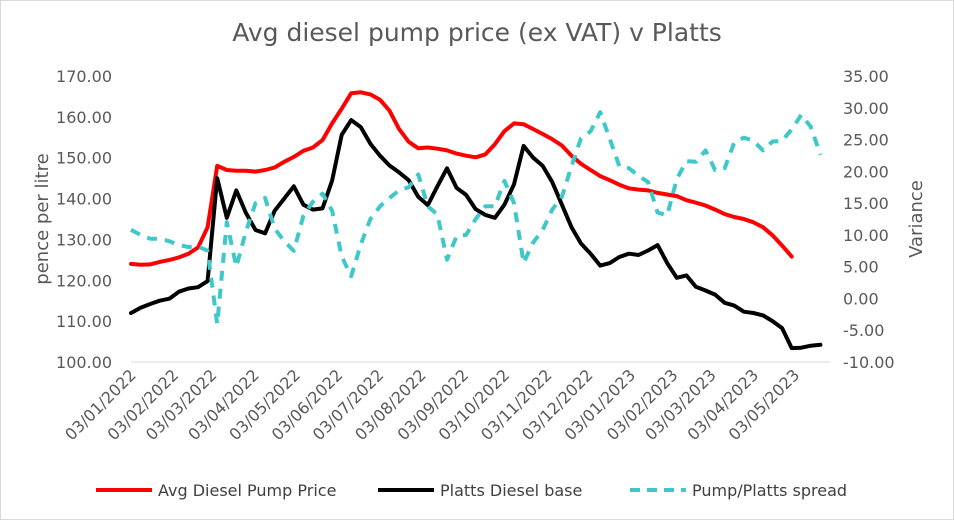 Image resolution: width=954 pixels, height=520 pixels. What do you see at coordinates (861, 267) in the screenshot?
I see `y-right-tick-label: 5.00` at bounding box center [861, 267].